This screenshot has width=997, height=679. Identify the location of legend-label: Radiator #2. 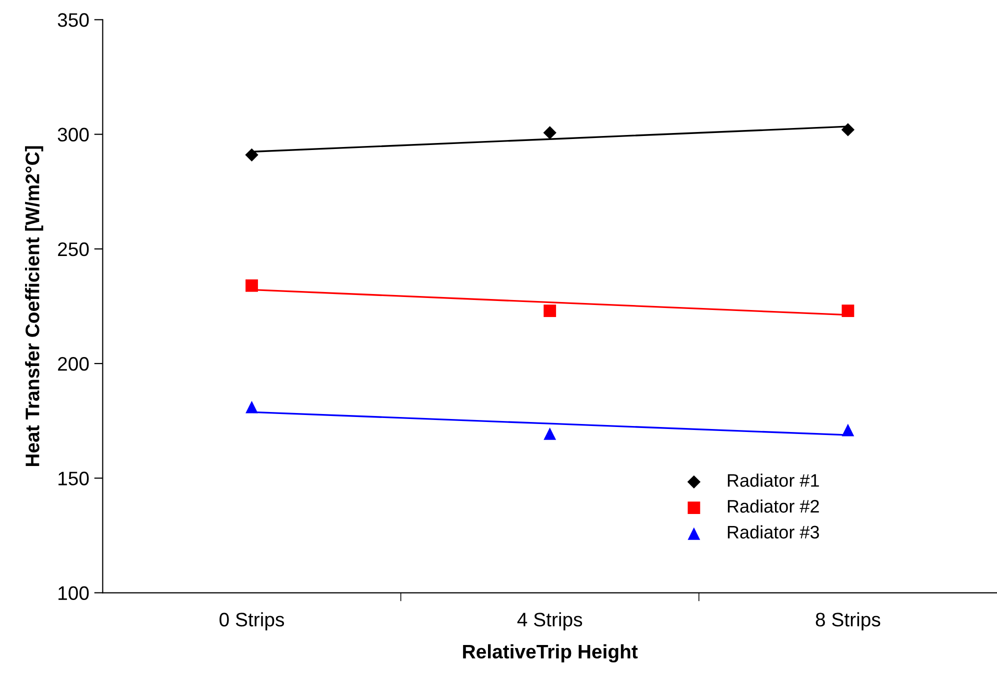
(773, 506).